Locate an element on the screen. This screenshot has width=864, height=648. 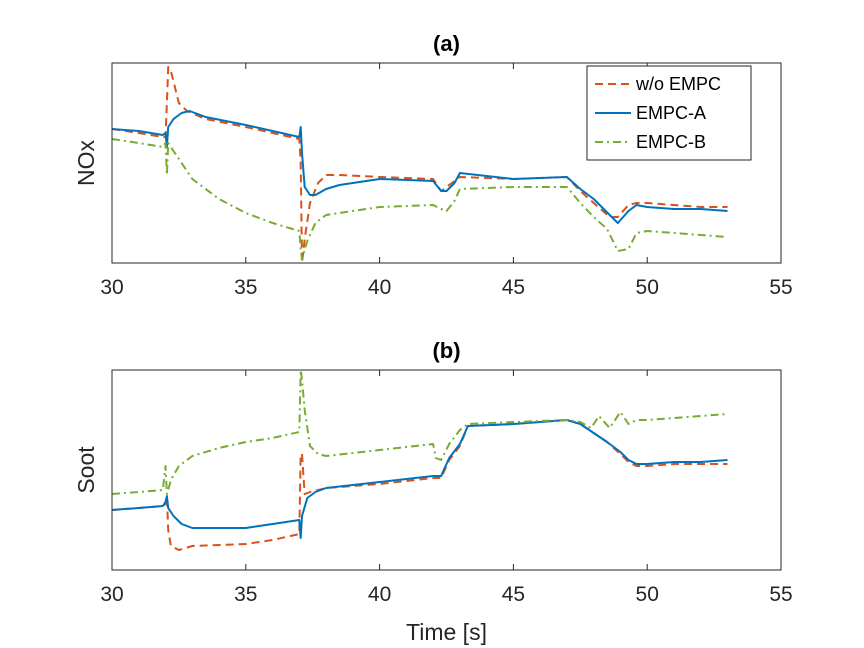
legend-label: EMPC-A is located at coordinates (671, 113).